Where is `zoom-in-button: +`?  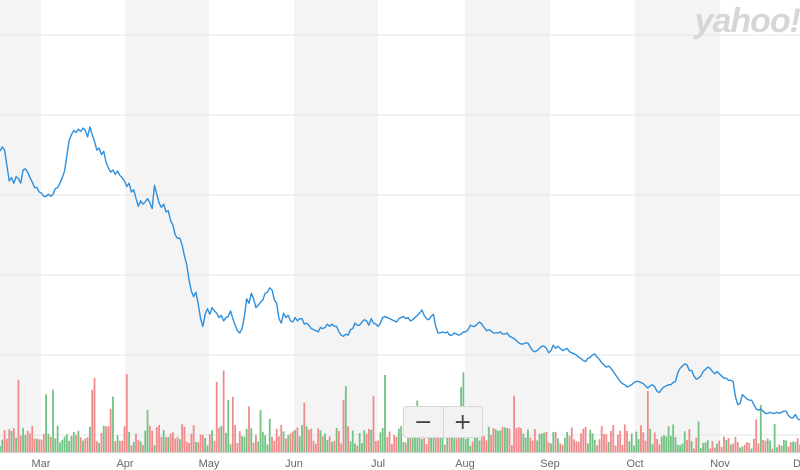
zoom-in-button: + is located at coordinates (462, 422).